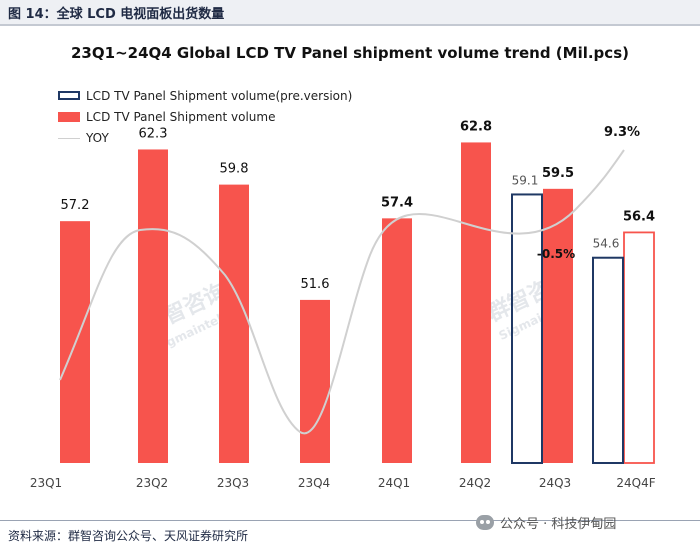 The image size is (700, 549). I want to click on bar-pre-version-24Q4F, so click(608, 360).